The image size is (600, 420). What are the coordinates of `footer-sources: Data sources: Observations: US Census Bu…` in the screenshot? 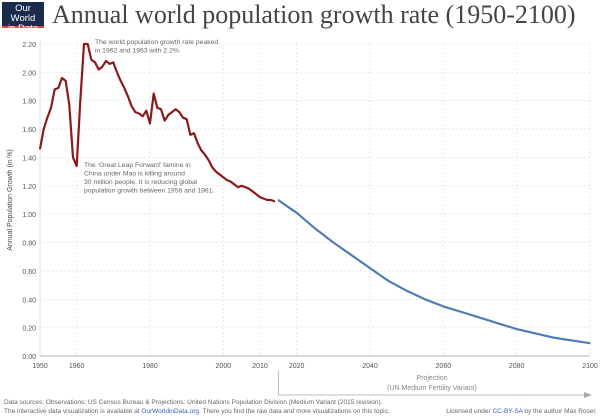 It's located at (193, 402).